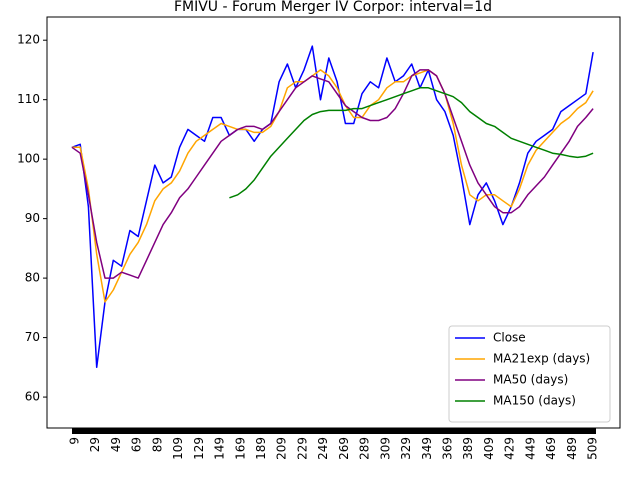 Image resolution: width=640 pixels, height=480 pixels. Describe the element at coordinates (32, 218) in the screenshot. I see `y-tick-label: 90` at that location.